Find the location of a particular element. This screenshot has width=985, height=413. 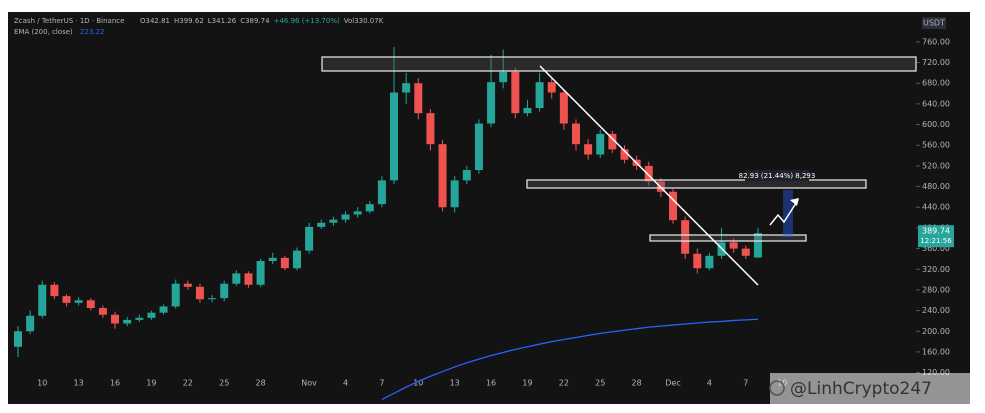

chart-title: Zcash / TetherUS · 1D · Binance is located at coordinates (69, 21).